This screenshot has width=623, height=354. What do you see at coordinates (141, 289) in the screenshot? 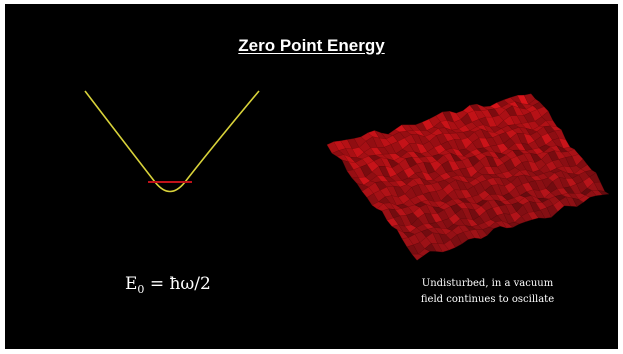
I see `formula-subscript: 0` at bounding box center [141, 289].